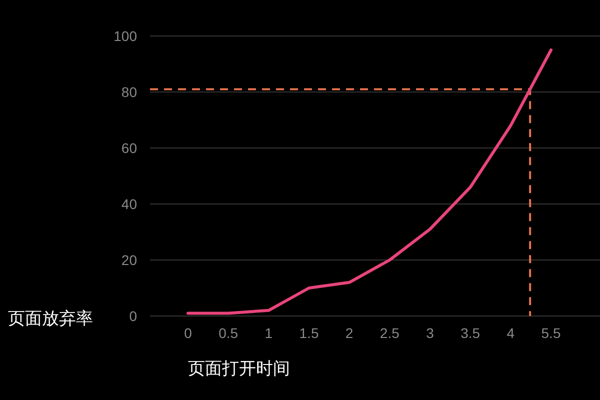 The image size is (600, 400). What do you see at coordinates (133, 316) in the screenshot?
I see `y-tick-label: 0` at bounding box center [133, 316].